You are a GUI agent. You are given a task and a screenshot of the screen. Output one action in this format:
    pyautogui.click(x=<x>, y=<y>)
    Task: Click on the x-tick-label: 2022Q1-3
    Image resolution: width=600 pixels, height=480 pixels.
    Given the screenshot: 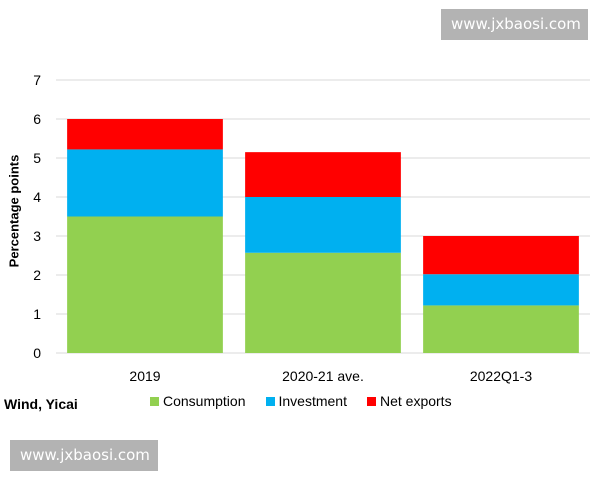 What is the action you would take?
    pyautogui.click(x=501, y=376)
    